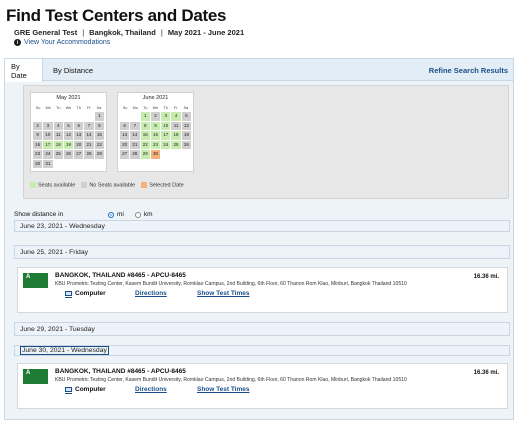 The image size is (516, 429). Describe the element at coordinates (262, 226) in the screenshot. I see `date-row: June 23, 2021 - Wednesday` at that location.